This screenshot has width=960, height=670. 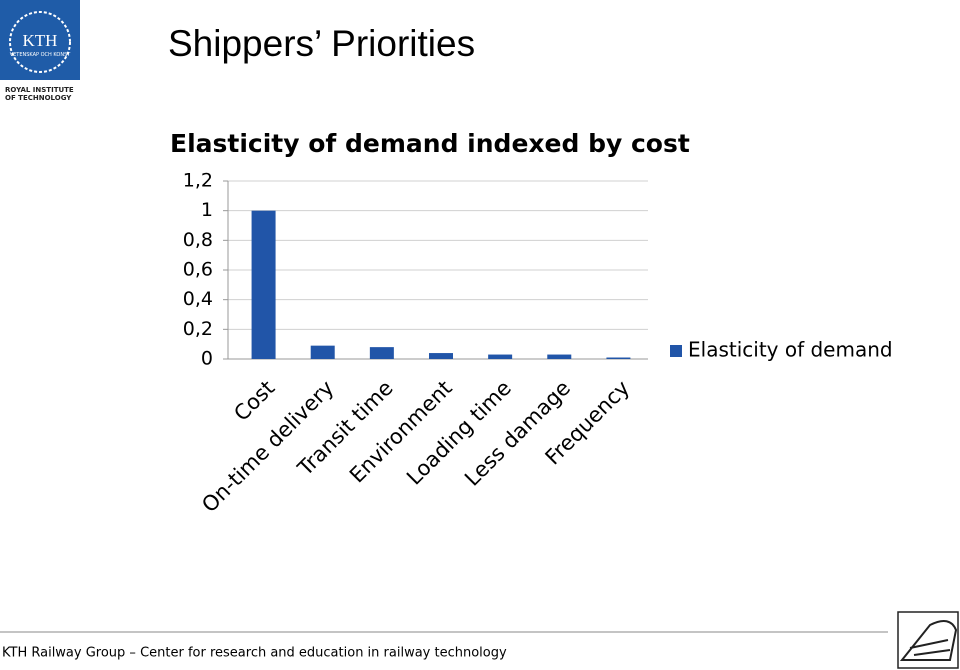 I want to click on icon-stripes, so click(x=930, y=647).